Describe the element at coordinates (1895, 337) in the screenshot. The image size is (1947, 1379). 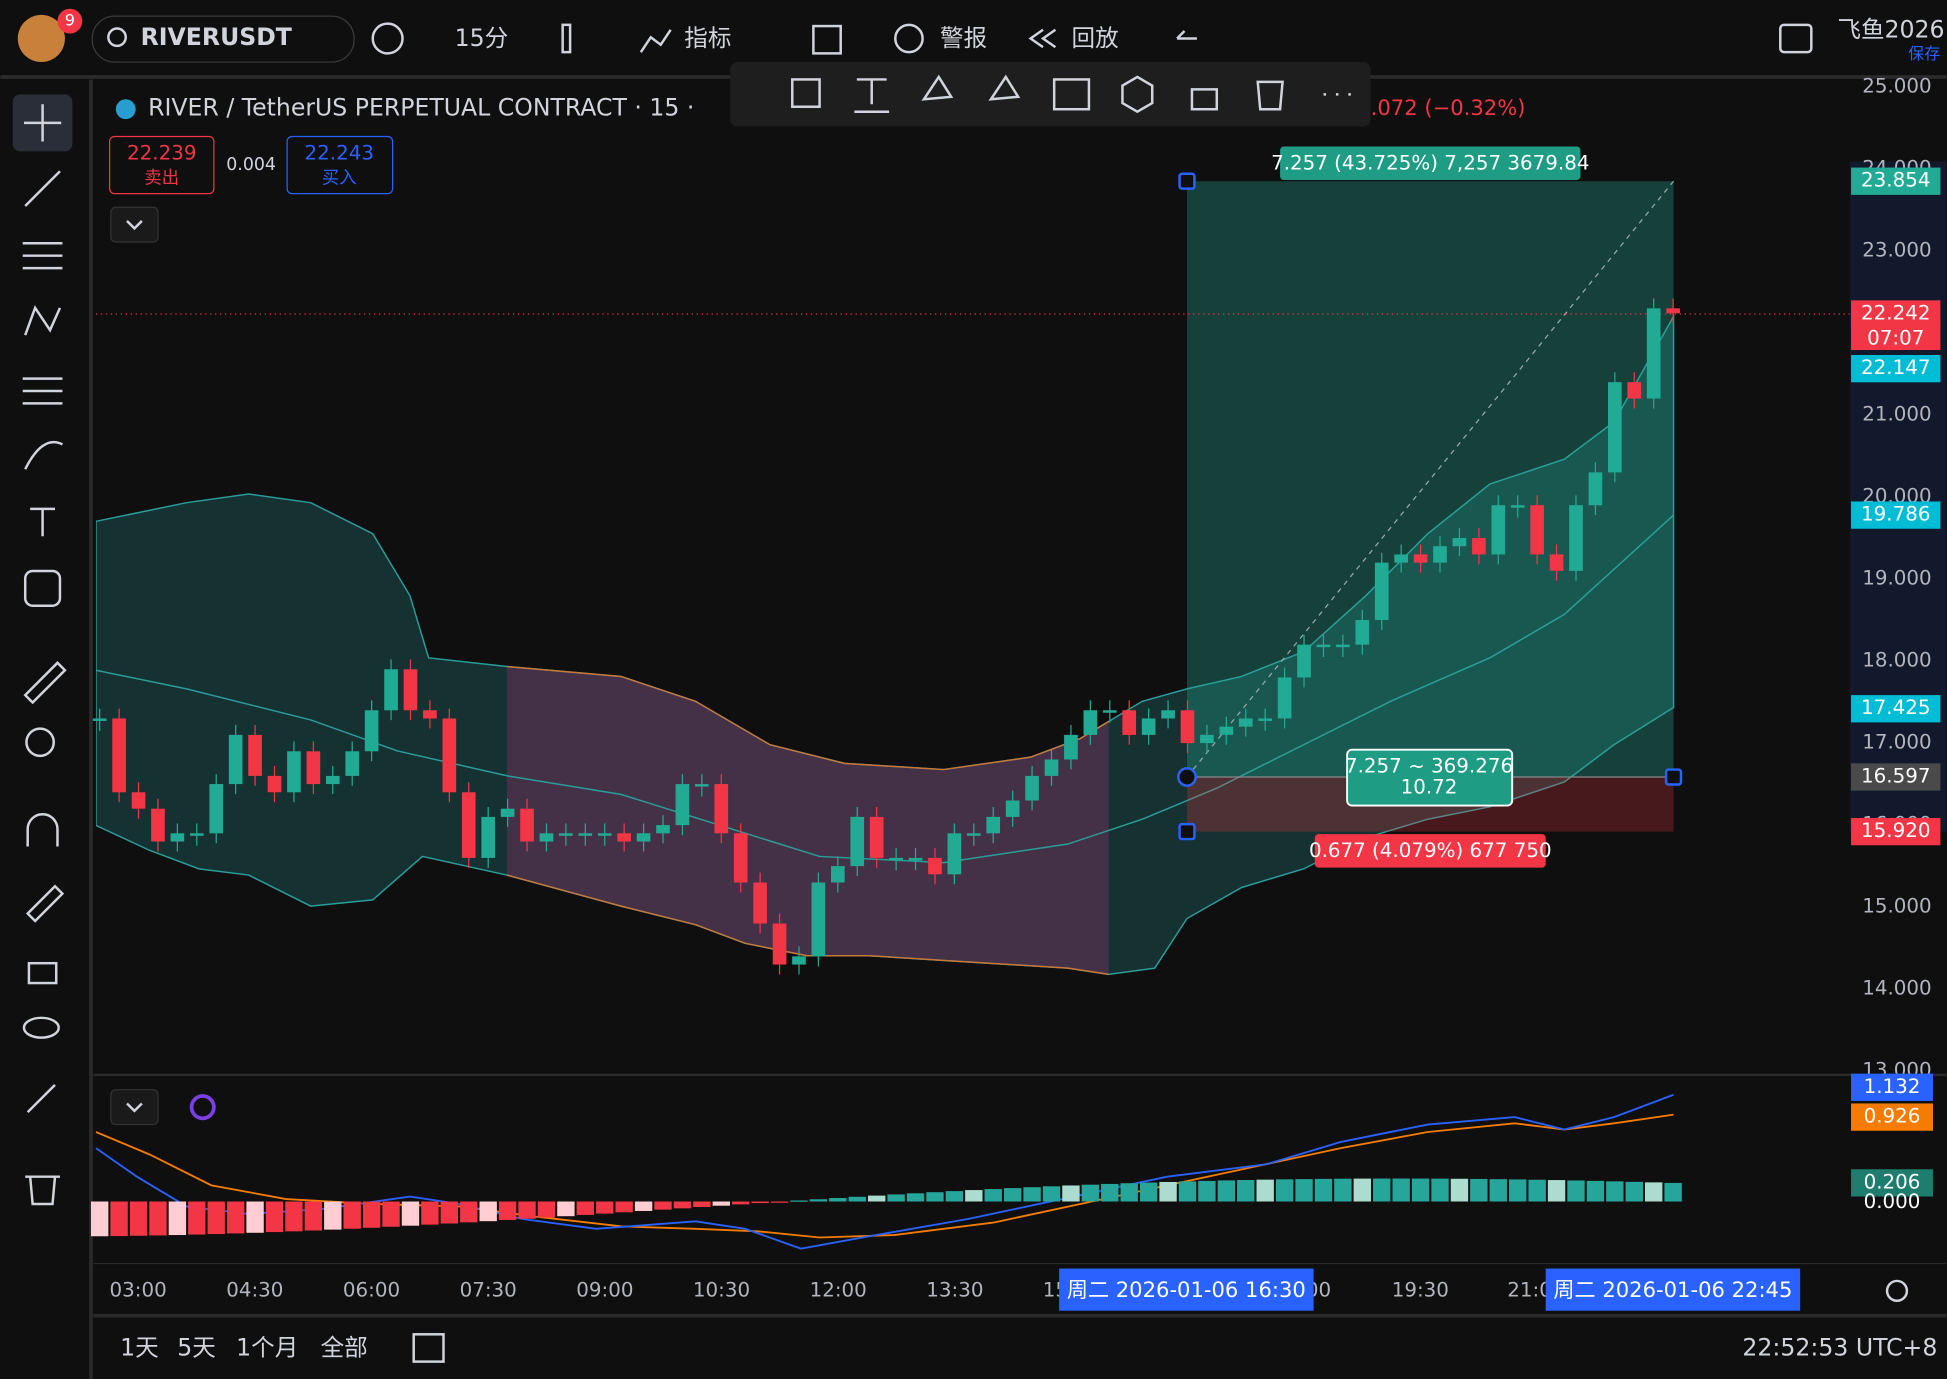
I see `price-tag-text: 07:07` at that location.